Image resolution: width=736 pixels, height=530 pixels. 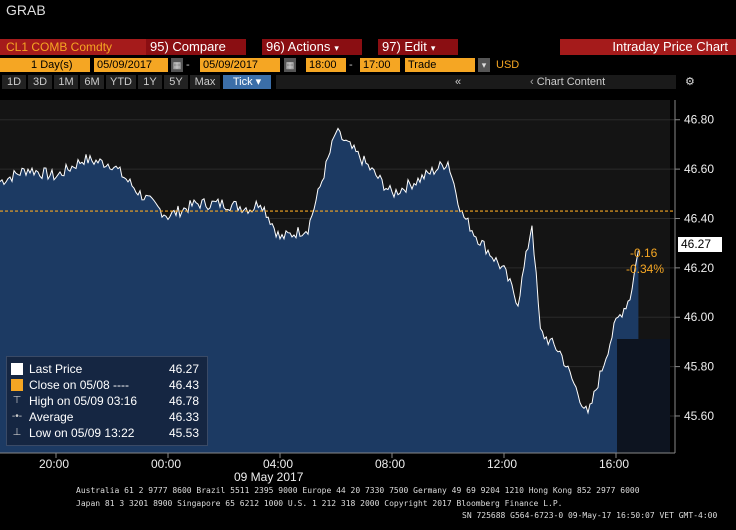 What do you see at coordinates (92, 82) in the screenshot?
I see `range-6m-button: 6M` at bounding box center [92, 82].